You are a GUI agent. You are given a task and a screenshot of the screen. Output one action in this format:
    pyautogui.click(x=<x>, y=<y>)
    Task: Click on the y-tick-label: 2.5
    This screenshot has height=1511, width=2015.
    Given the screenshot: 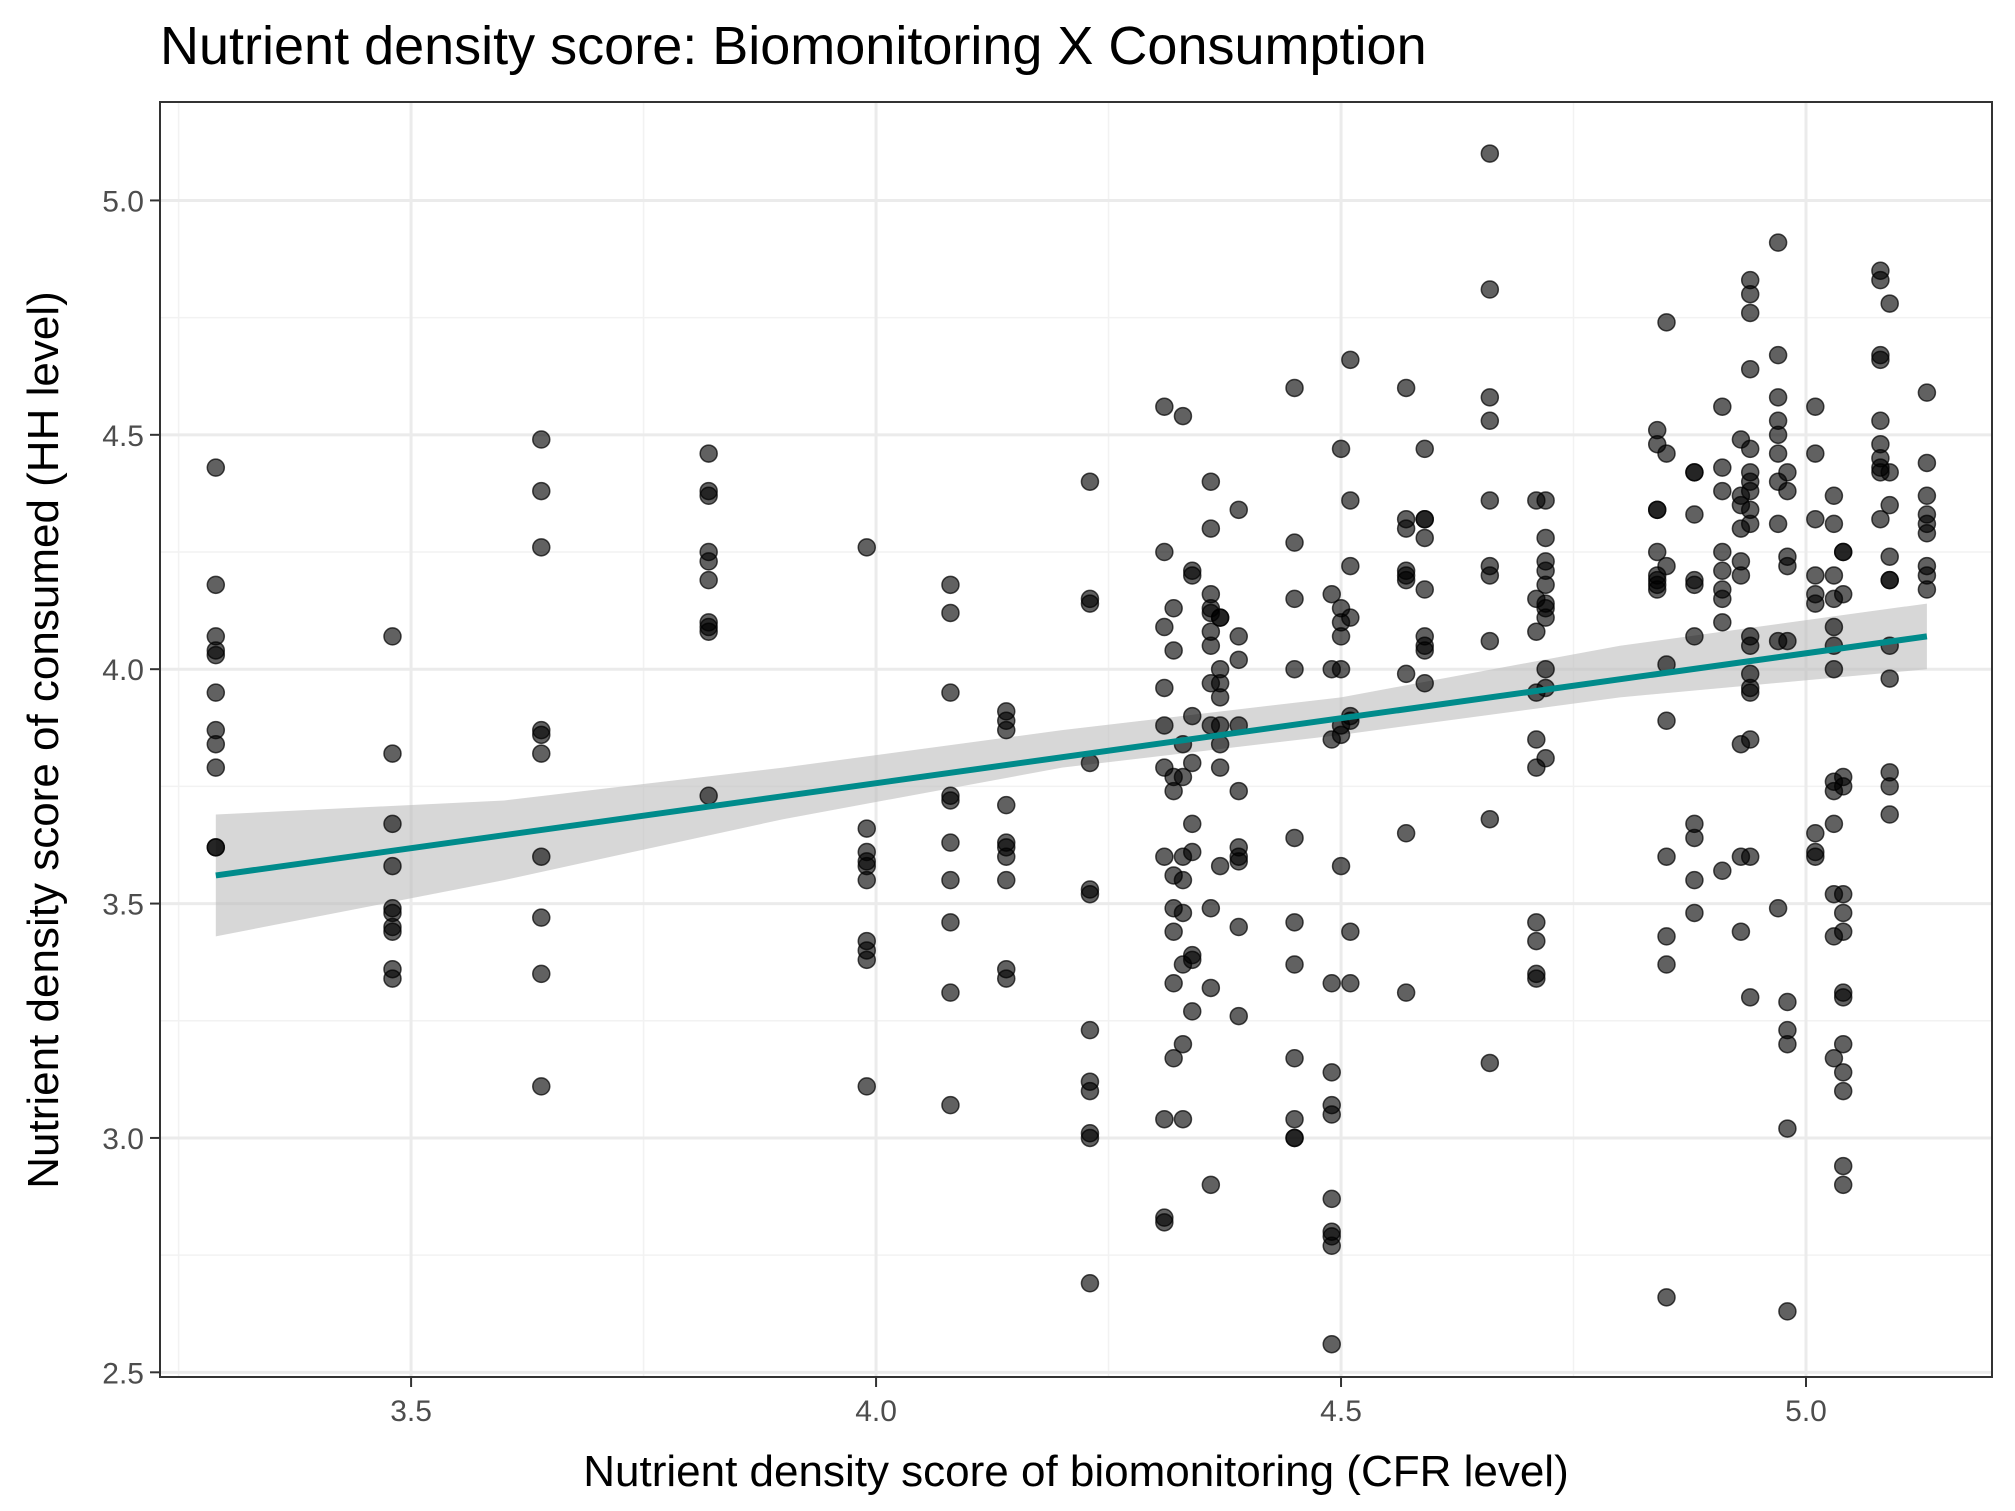 What is the action you would take?
    pyautogui.click(x=123, y=1373)
    